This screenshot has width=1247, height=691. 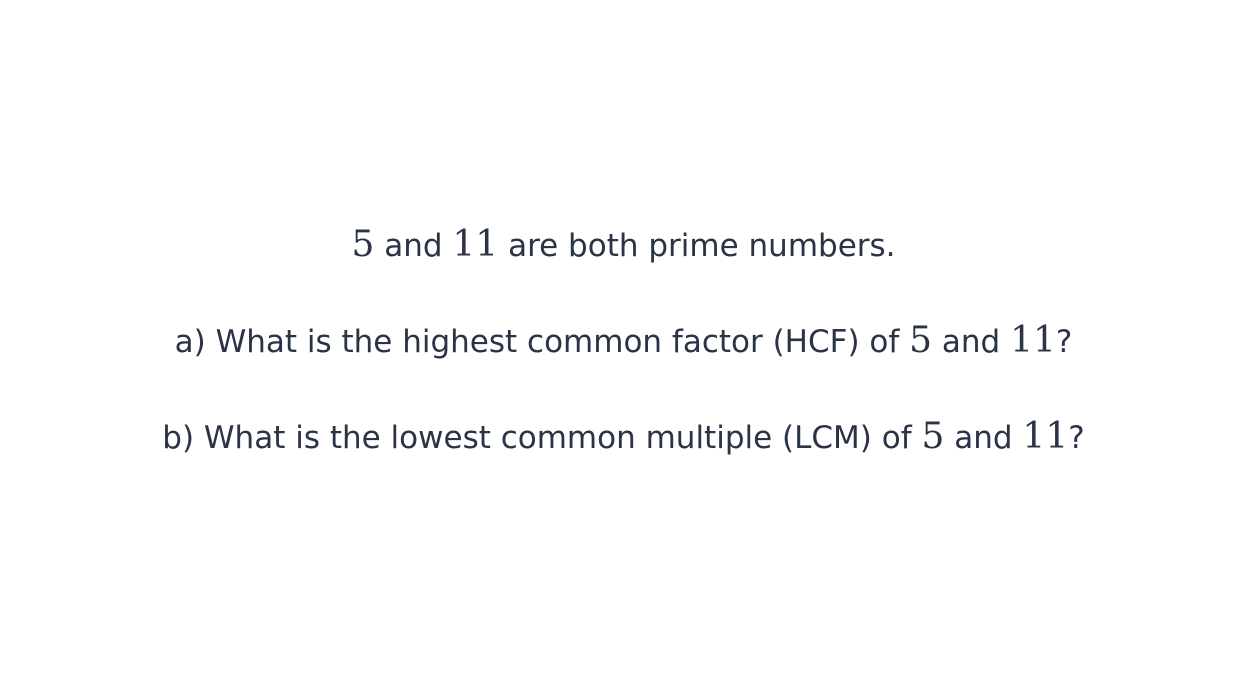 I want to click on question-a-connector: and, so click(x=971, y=342).